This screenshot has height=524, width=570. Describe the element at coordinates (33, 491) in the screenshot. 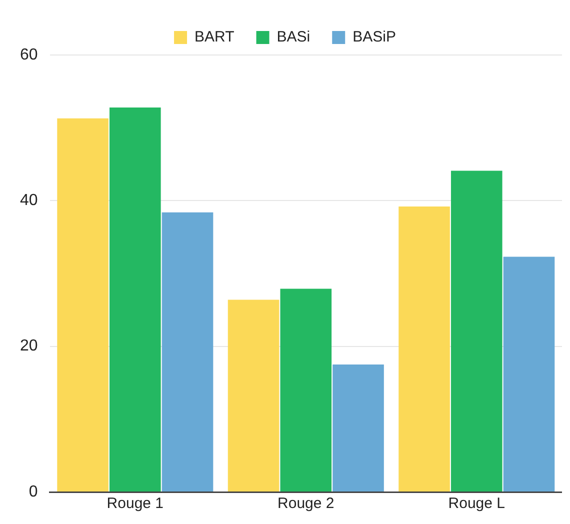

I see `y-tick-label: 0` at that location.